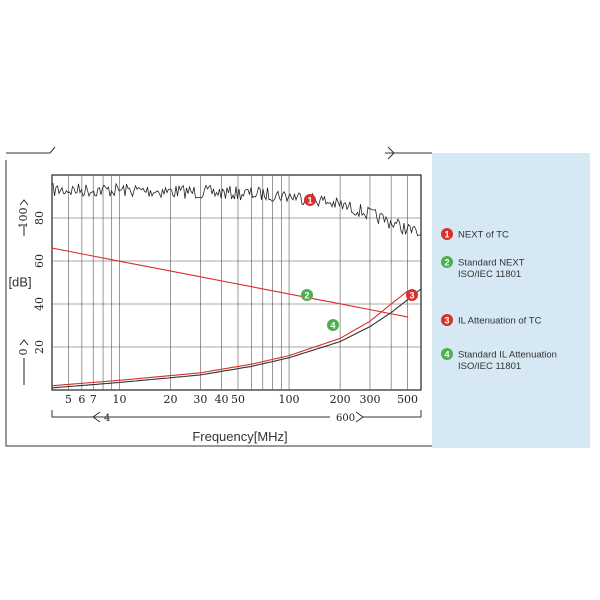  What do you see at coordinates (345, 418) in the screenshot?
I see `range-end-label: 600` at bounding box center [345, 418].